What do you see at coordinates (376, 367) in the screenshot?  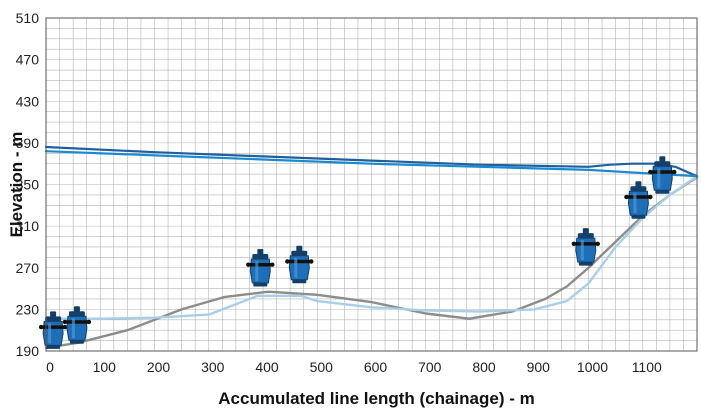 I see `x-tick-label: 600` at bounding box center [376, 367].